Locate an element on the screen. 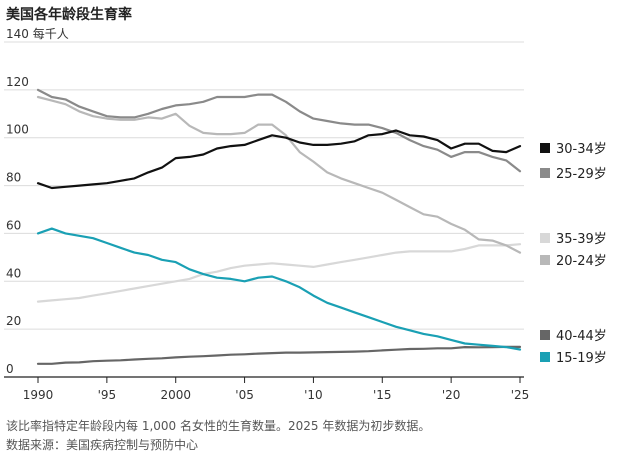 The image size is (624, 455). x-tick-label: '95 is located at coordinates (107, 395).